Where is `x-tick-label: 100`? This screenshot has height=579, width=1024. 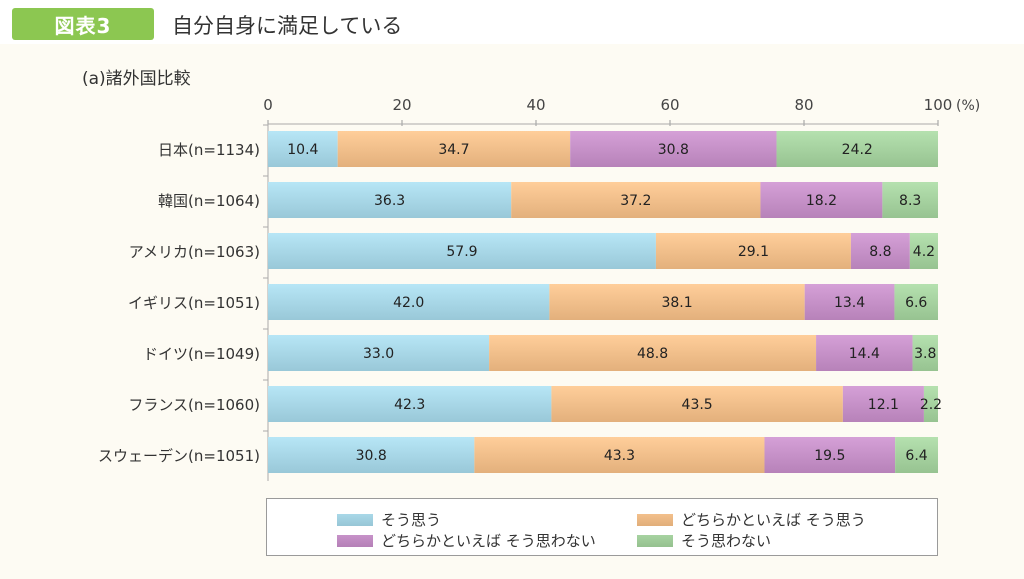
x-tick-label: 100 is located at coordinates (938, 105).